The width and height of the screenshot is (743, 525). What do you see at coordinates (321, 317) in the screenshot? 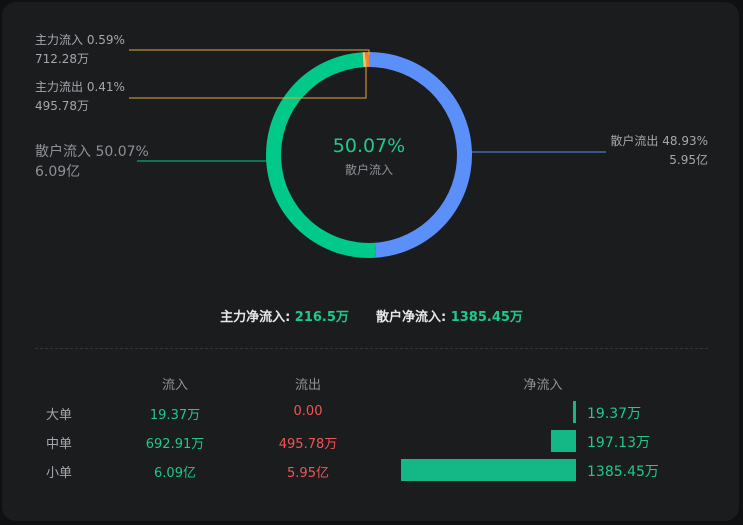
I see `main-net-value: 216.5万` at bounding box center [321, 317].